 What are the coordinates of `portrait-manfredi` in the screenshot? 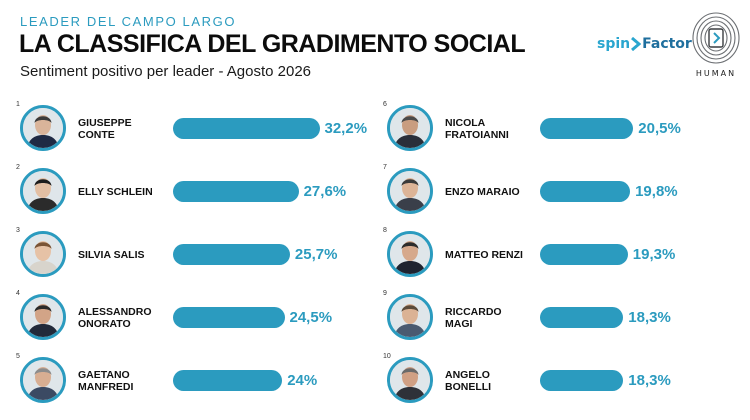 It's located at (43, 380).